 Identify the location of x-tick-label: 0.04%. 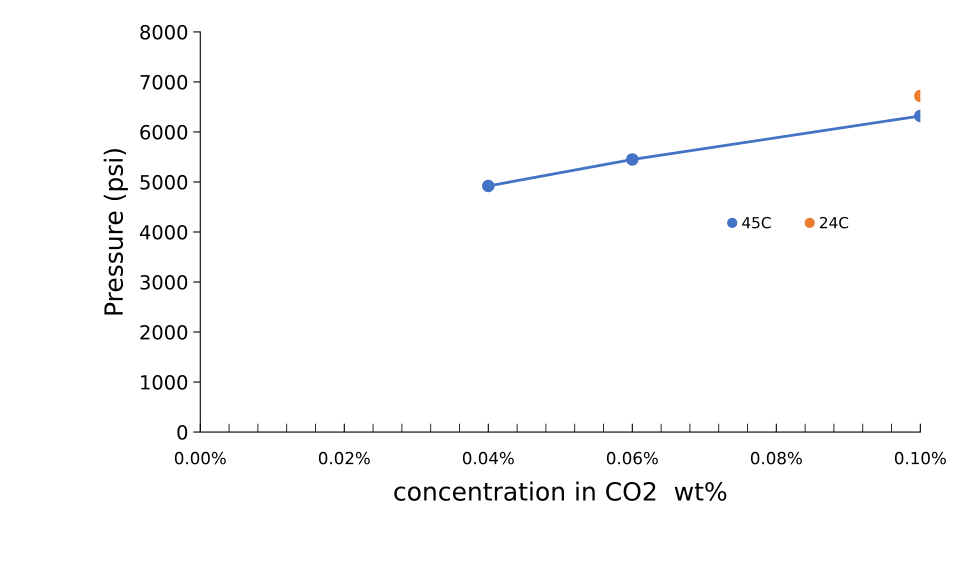
(488, 458).